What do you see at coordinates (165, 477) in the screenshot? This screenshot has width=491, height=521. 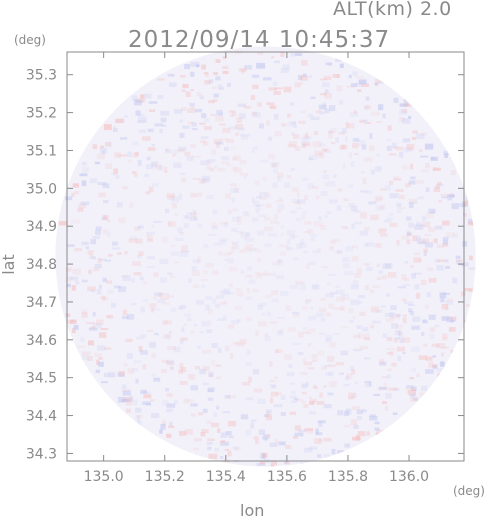 I see `x-tick-label: 135.2` at bounding box center [165, 477].